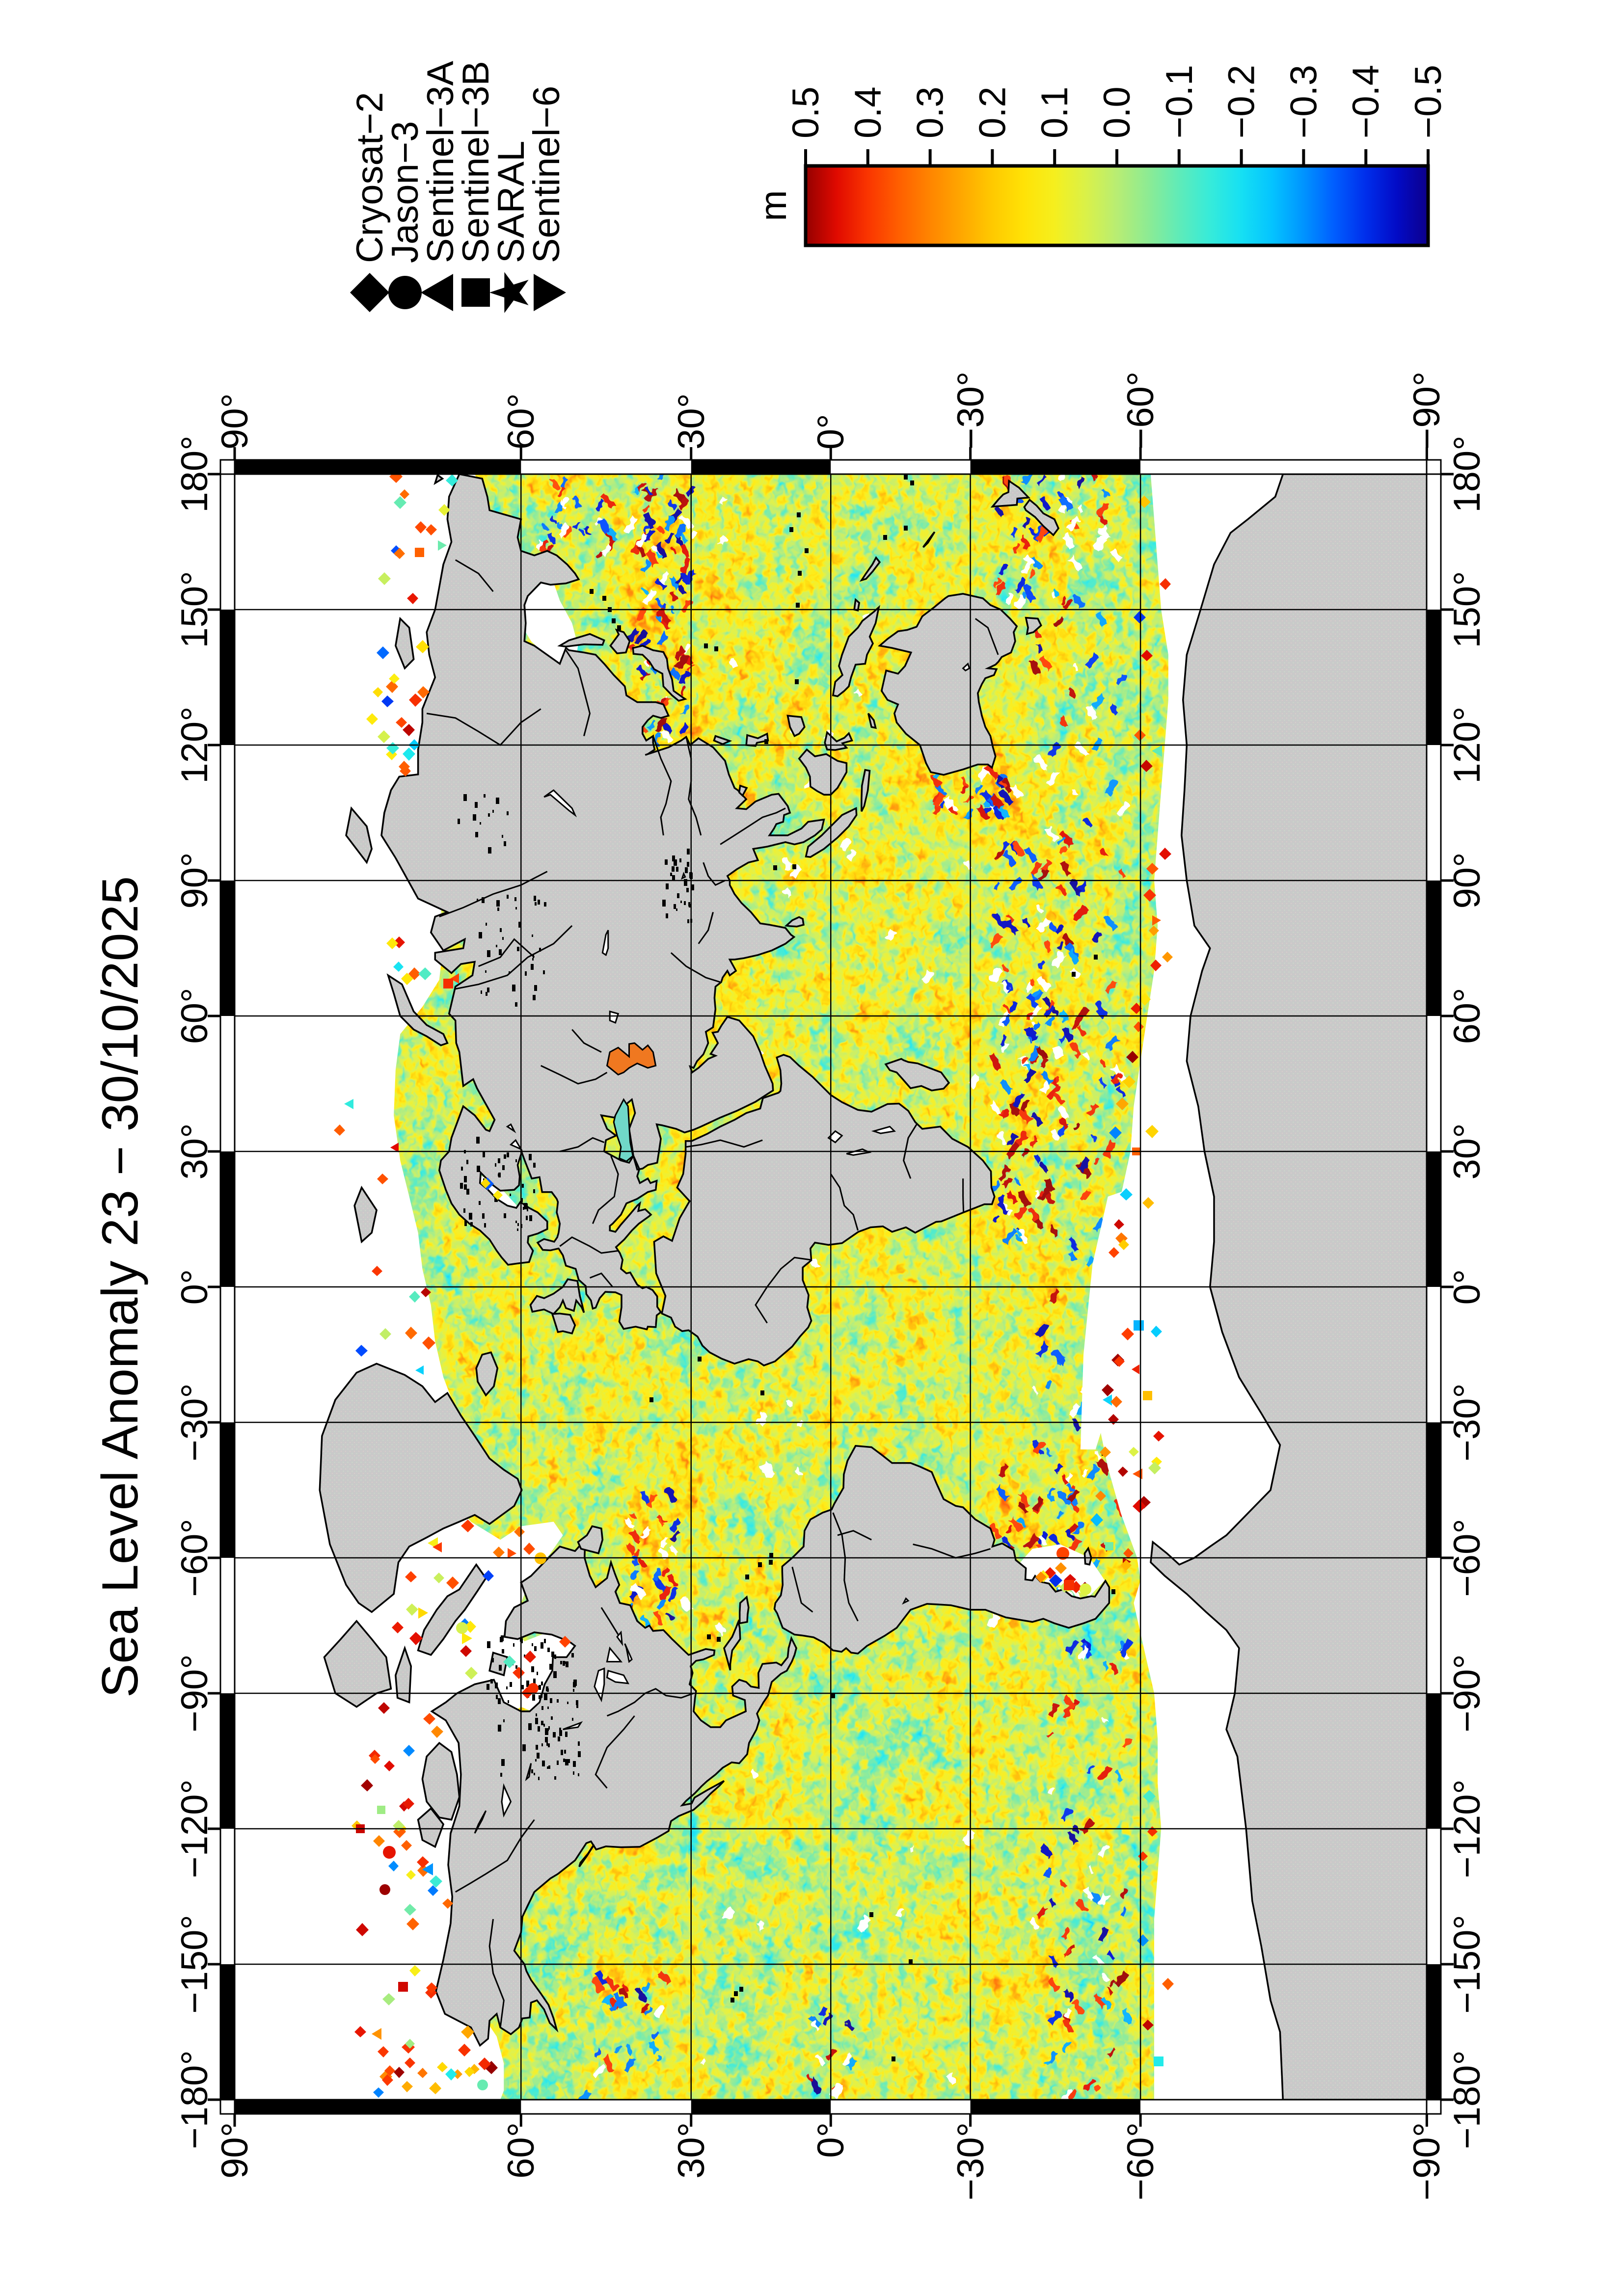 Image resolution: width=1623 pixels, height=2296 pixels. What do you see at coordinates (930, 112) in the screenshot?
I see `svg-text: 0.3` at bounding box center [930, 112].